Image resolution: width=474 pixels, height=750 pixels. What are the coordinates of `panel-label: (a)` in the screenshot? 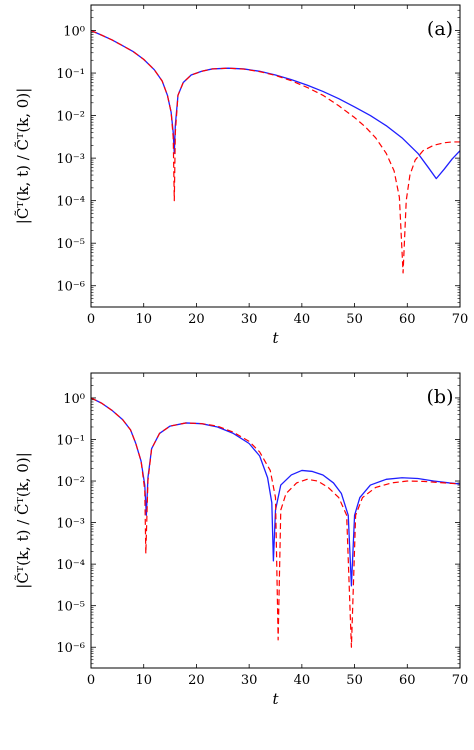 It's located at (440, 29).